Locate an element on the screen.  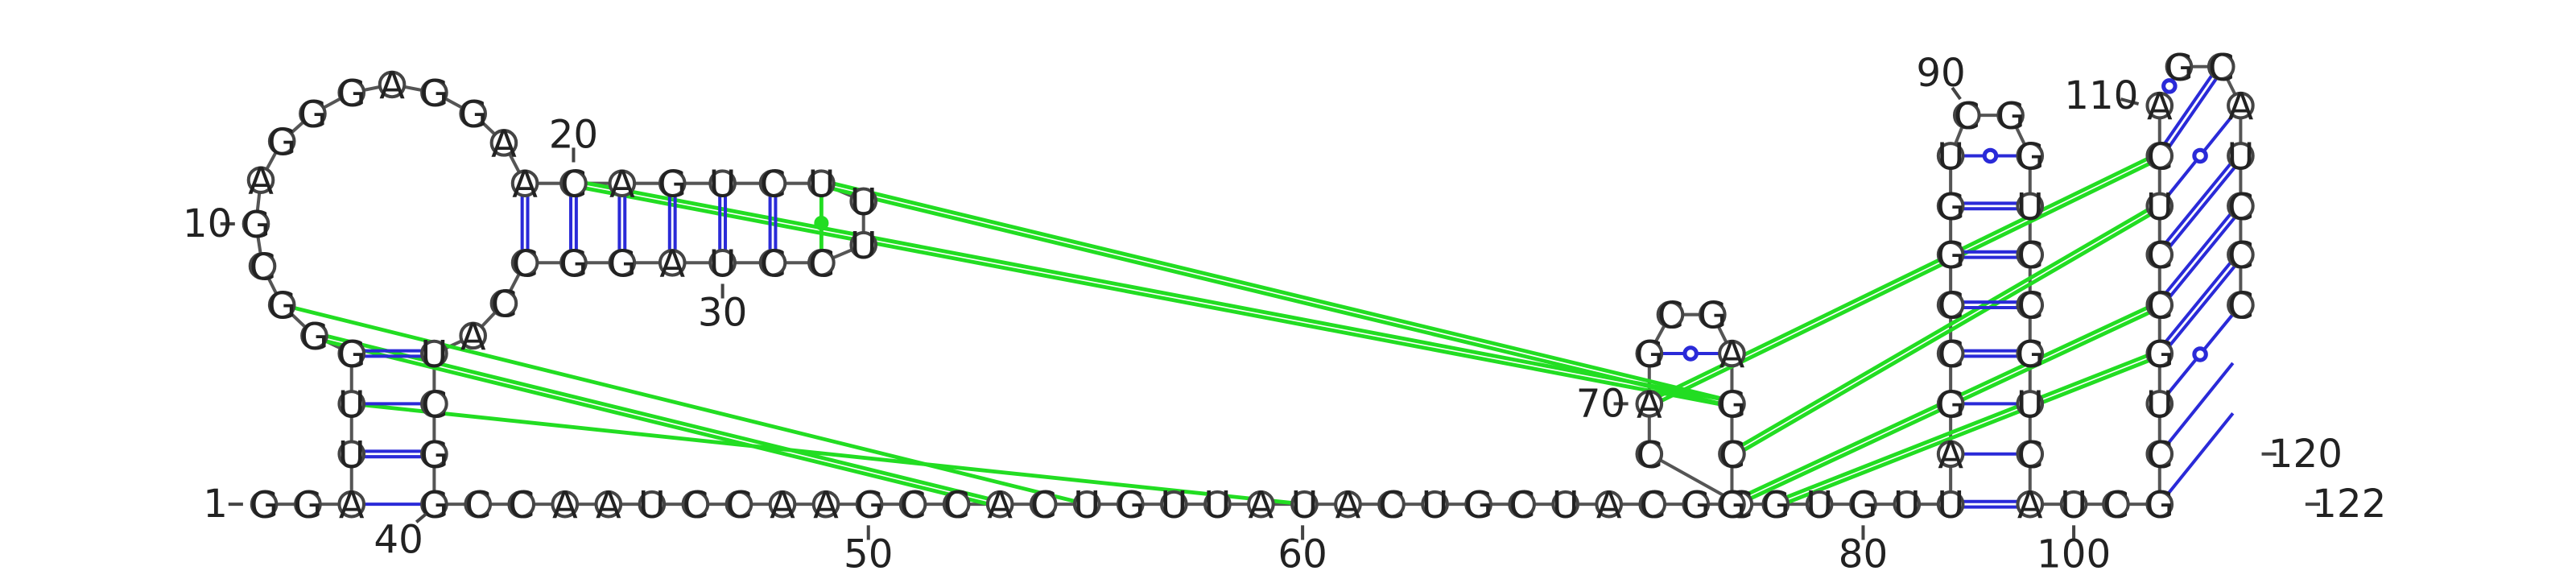
nucleotide-number-label: 10 is located at coordinates (207, 223).